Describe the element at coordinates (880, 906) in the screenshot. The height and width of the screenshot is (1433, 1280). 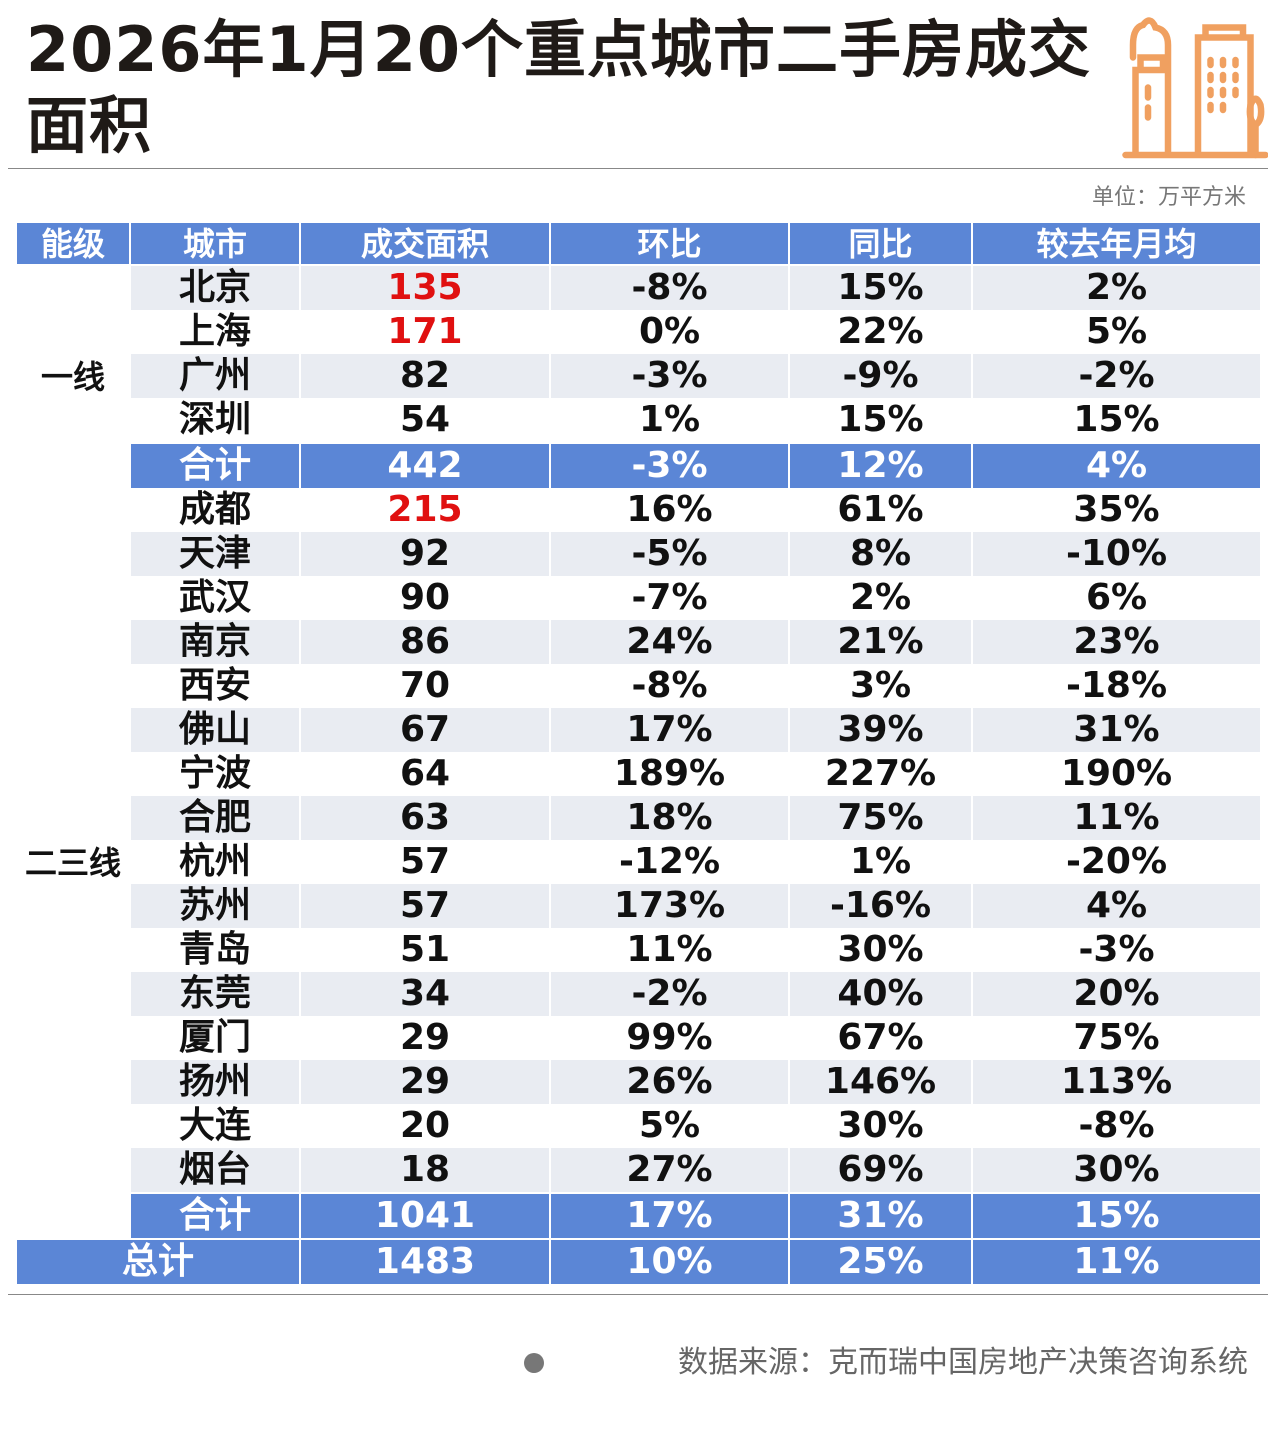
I see `table-cell: -16%` at that location.